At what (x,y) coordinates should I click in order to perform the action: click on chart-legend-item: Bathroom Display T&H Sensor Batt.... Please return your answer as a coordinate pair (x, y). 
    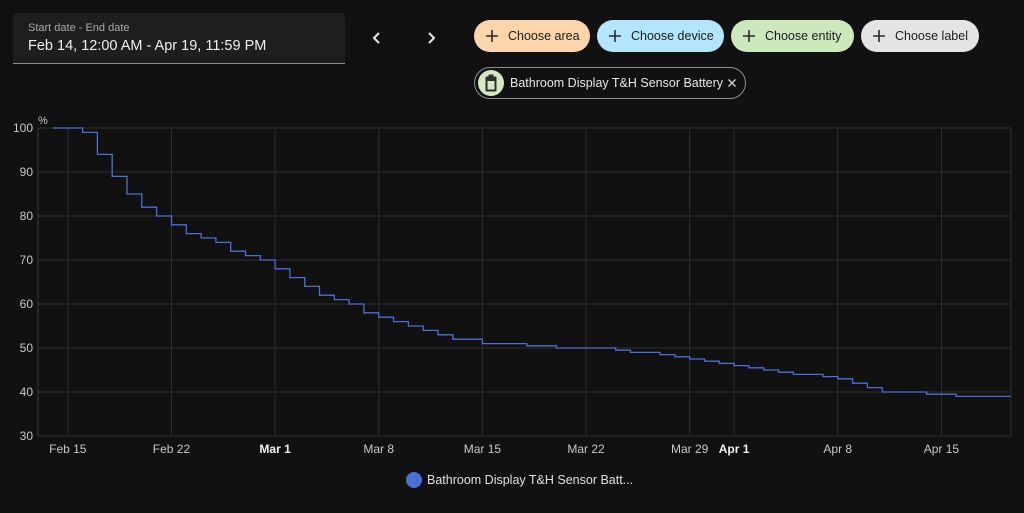
    Looking at the image, I should click on (519, 480).